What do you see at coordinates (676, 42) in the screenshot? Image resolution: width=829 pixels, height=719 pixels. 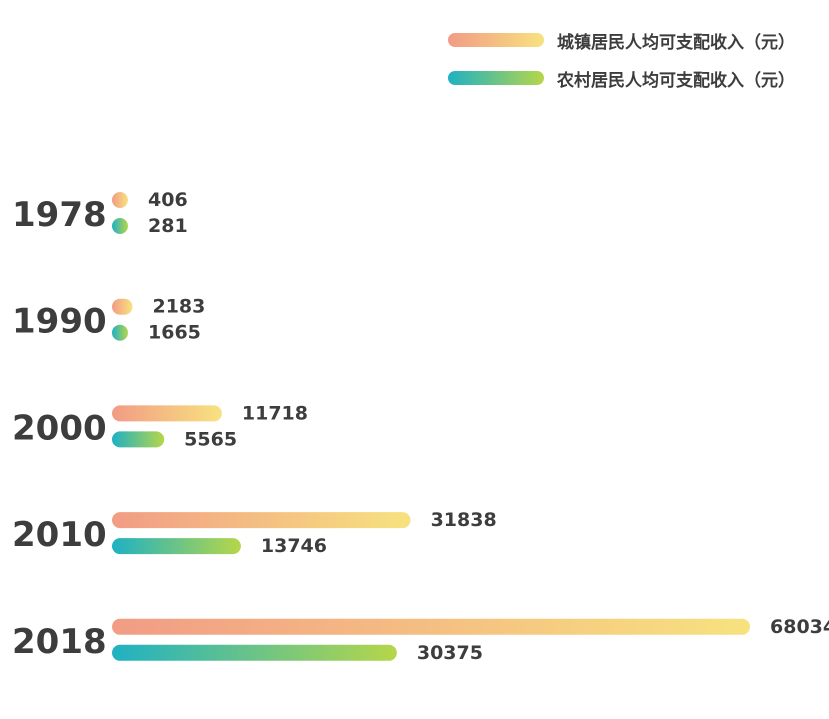 I see `legend-label-urban: 城镇居民人均可支配收入（元）` at bounding box center [676, 42].